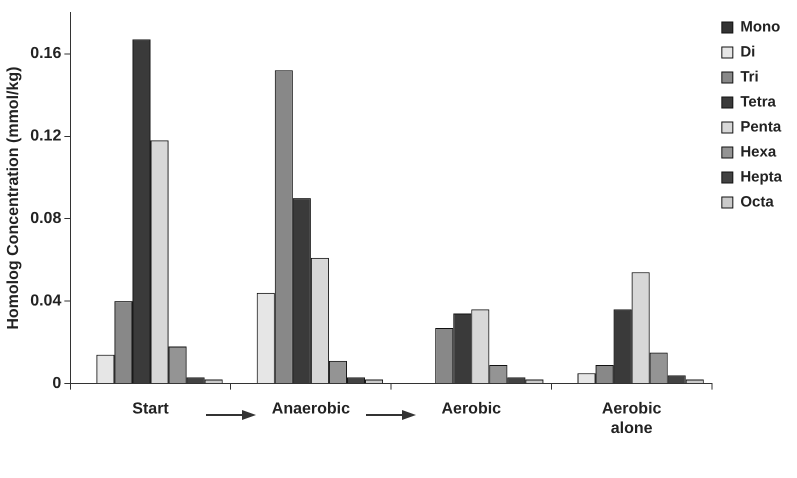 This screenshot has height=478, width=797. I want to click on legend-label: Tetra, so click(758, 102).